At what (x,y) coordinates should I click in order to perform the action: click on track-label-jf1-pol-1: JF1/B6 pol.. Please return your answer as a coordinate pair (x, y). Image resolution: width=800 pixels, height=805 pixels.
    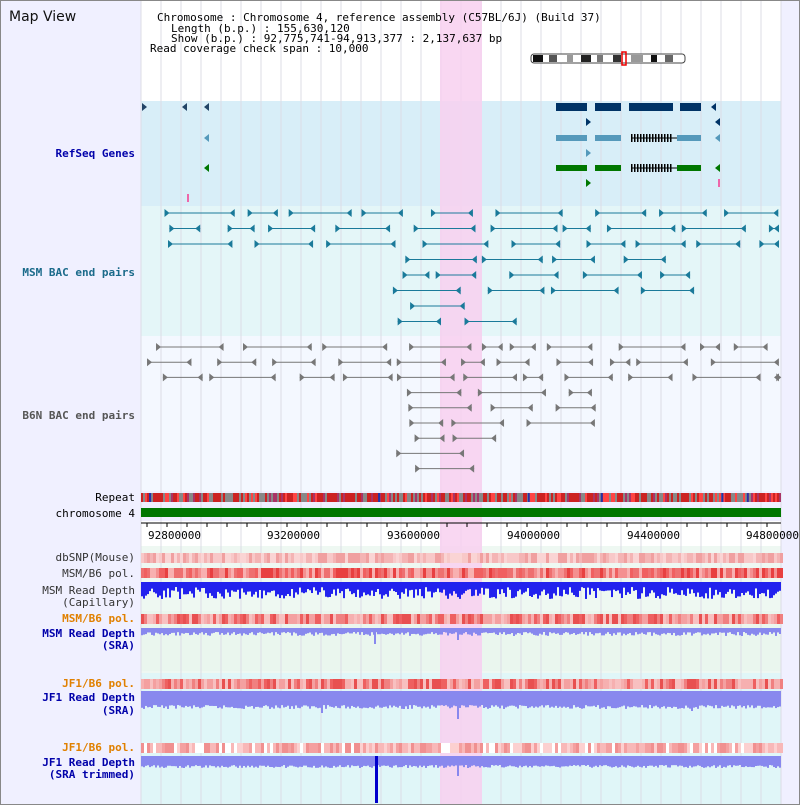
    Looking at the image, I should click on (98, 683).